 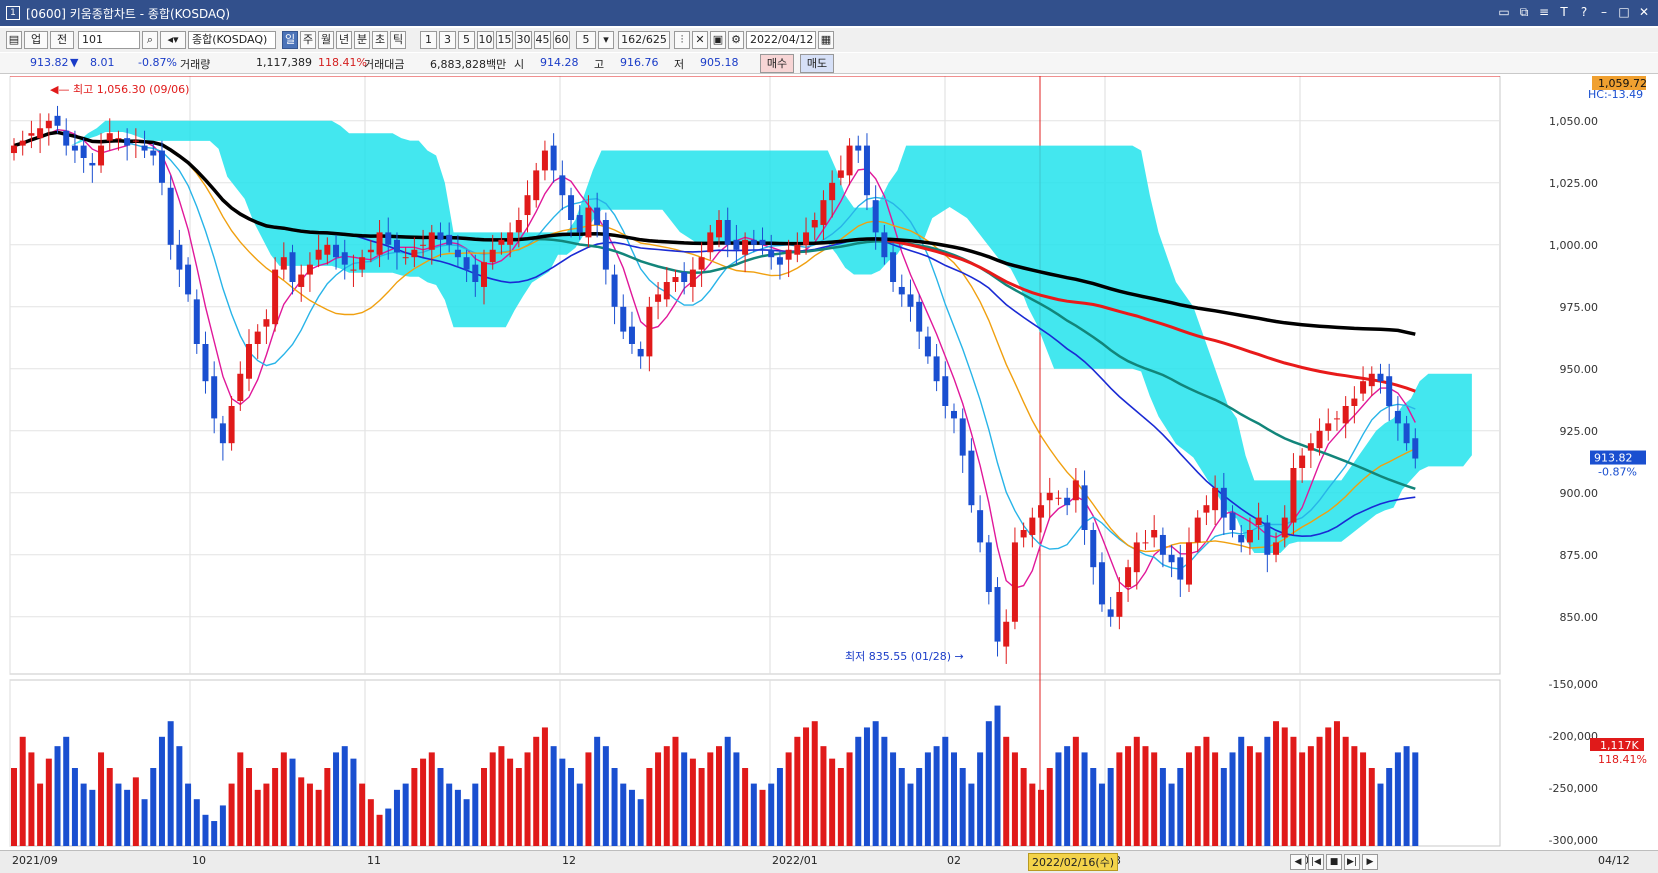 I want to click on interval-button-30: 30, so click(x=523, y=40).